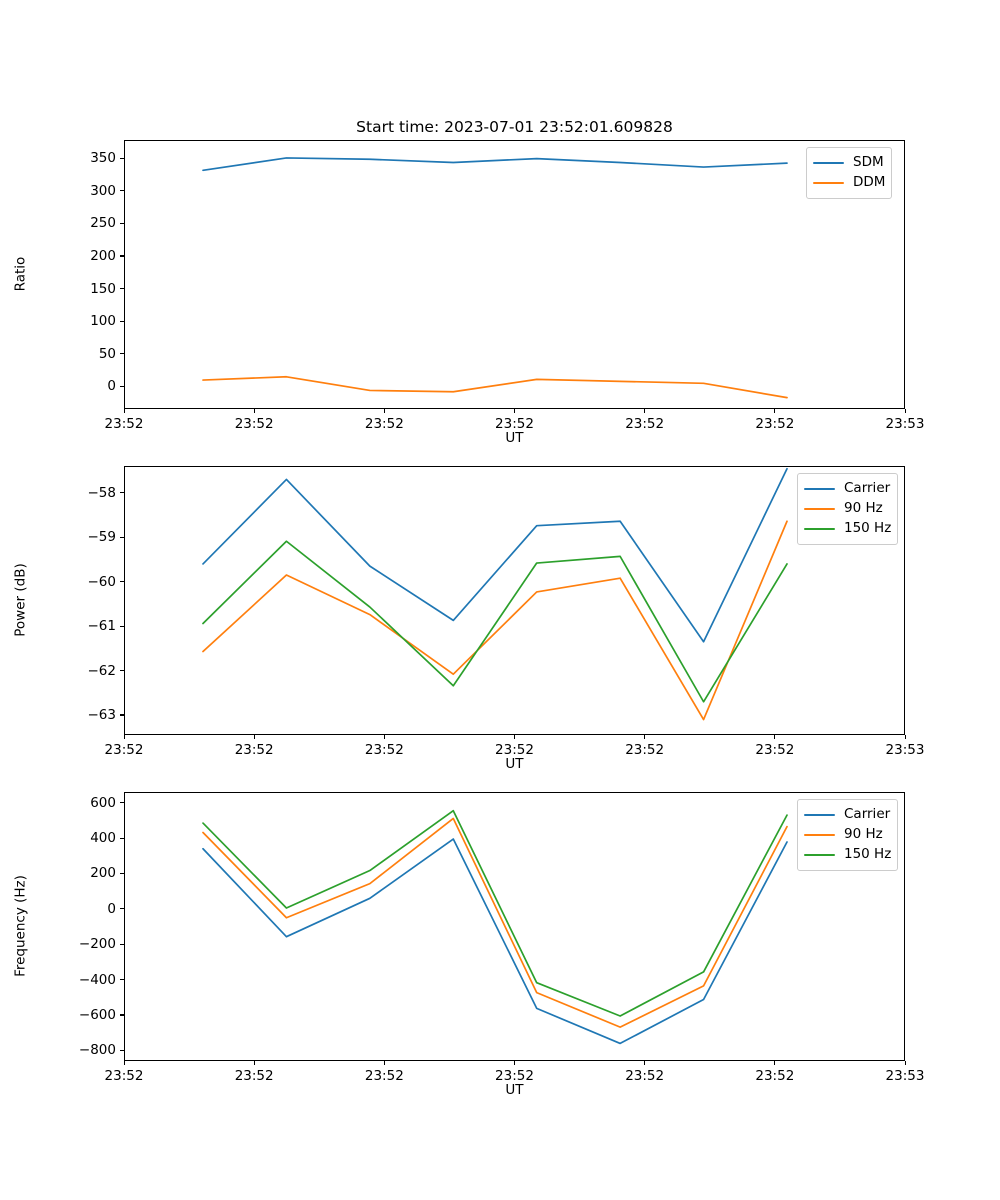 Image resolution: width=1000 pixels, height=1200 pixels. Describe the element at coordinates (103, 158) in the screenshot. I see `y-tick-label: 350` at that location.